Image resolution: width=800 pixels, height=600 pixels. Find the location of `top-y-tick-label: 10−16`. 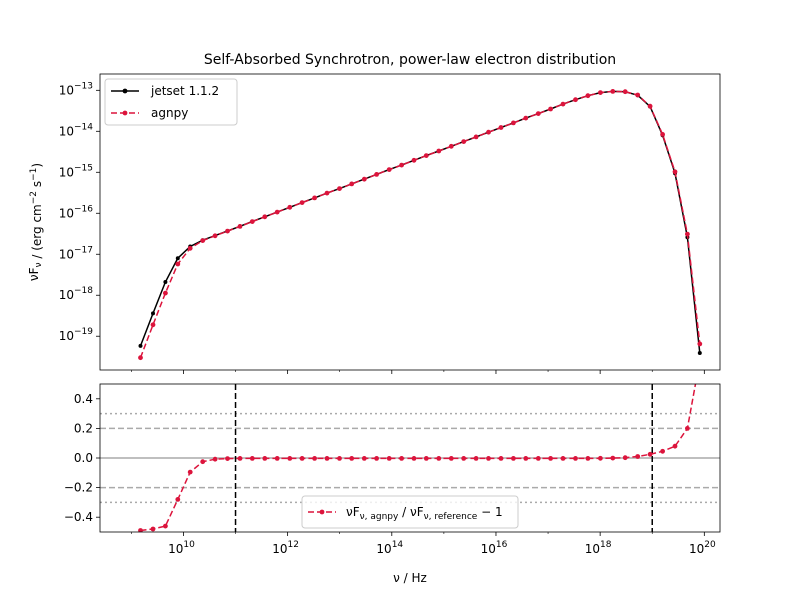

top-y-tick-label: 10−16 is located at coordinates (76, 212).